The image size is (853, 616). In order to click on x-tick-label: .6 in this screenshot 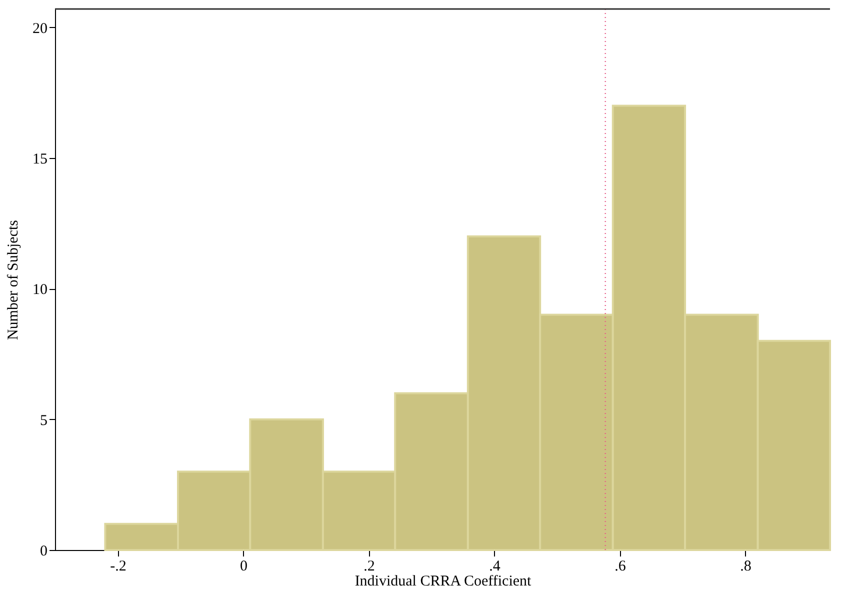, I will do `click(620, 566)`.